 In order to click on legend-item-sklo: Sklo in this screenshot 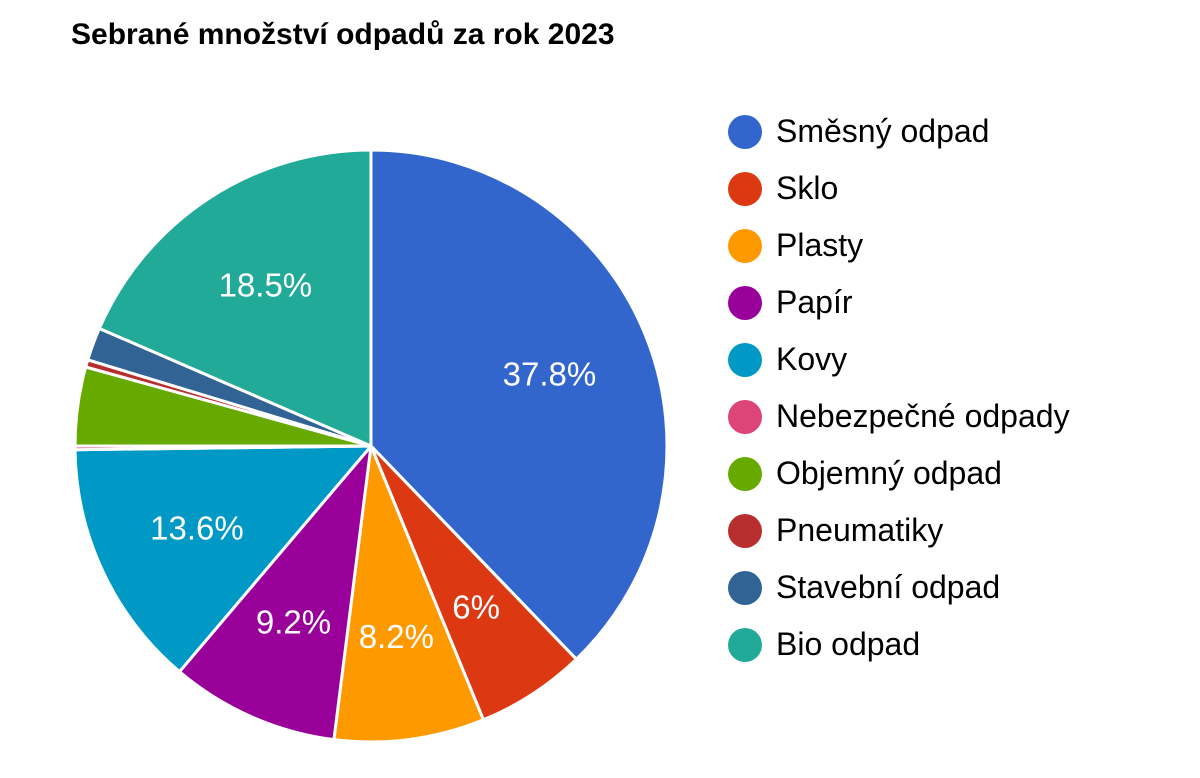, I will do `click(914, 193)`.